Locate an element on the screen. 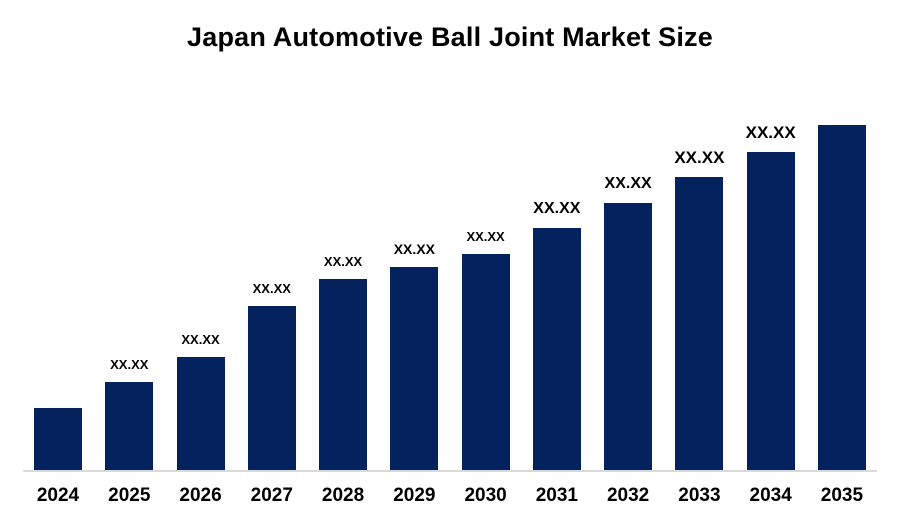  bar-2032 is located at coordinates (628, 336).